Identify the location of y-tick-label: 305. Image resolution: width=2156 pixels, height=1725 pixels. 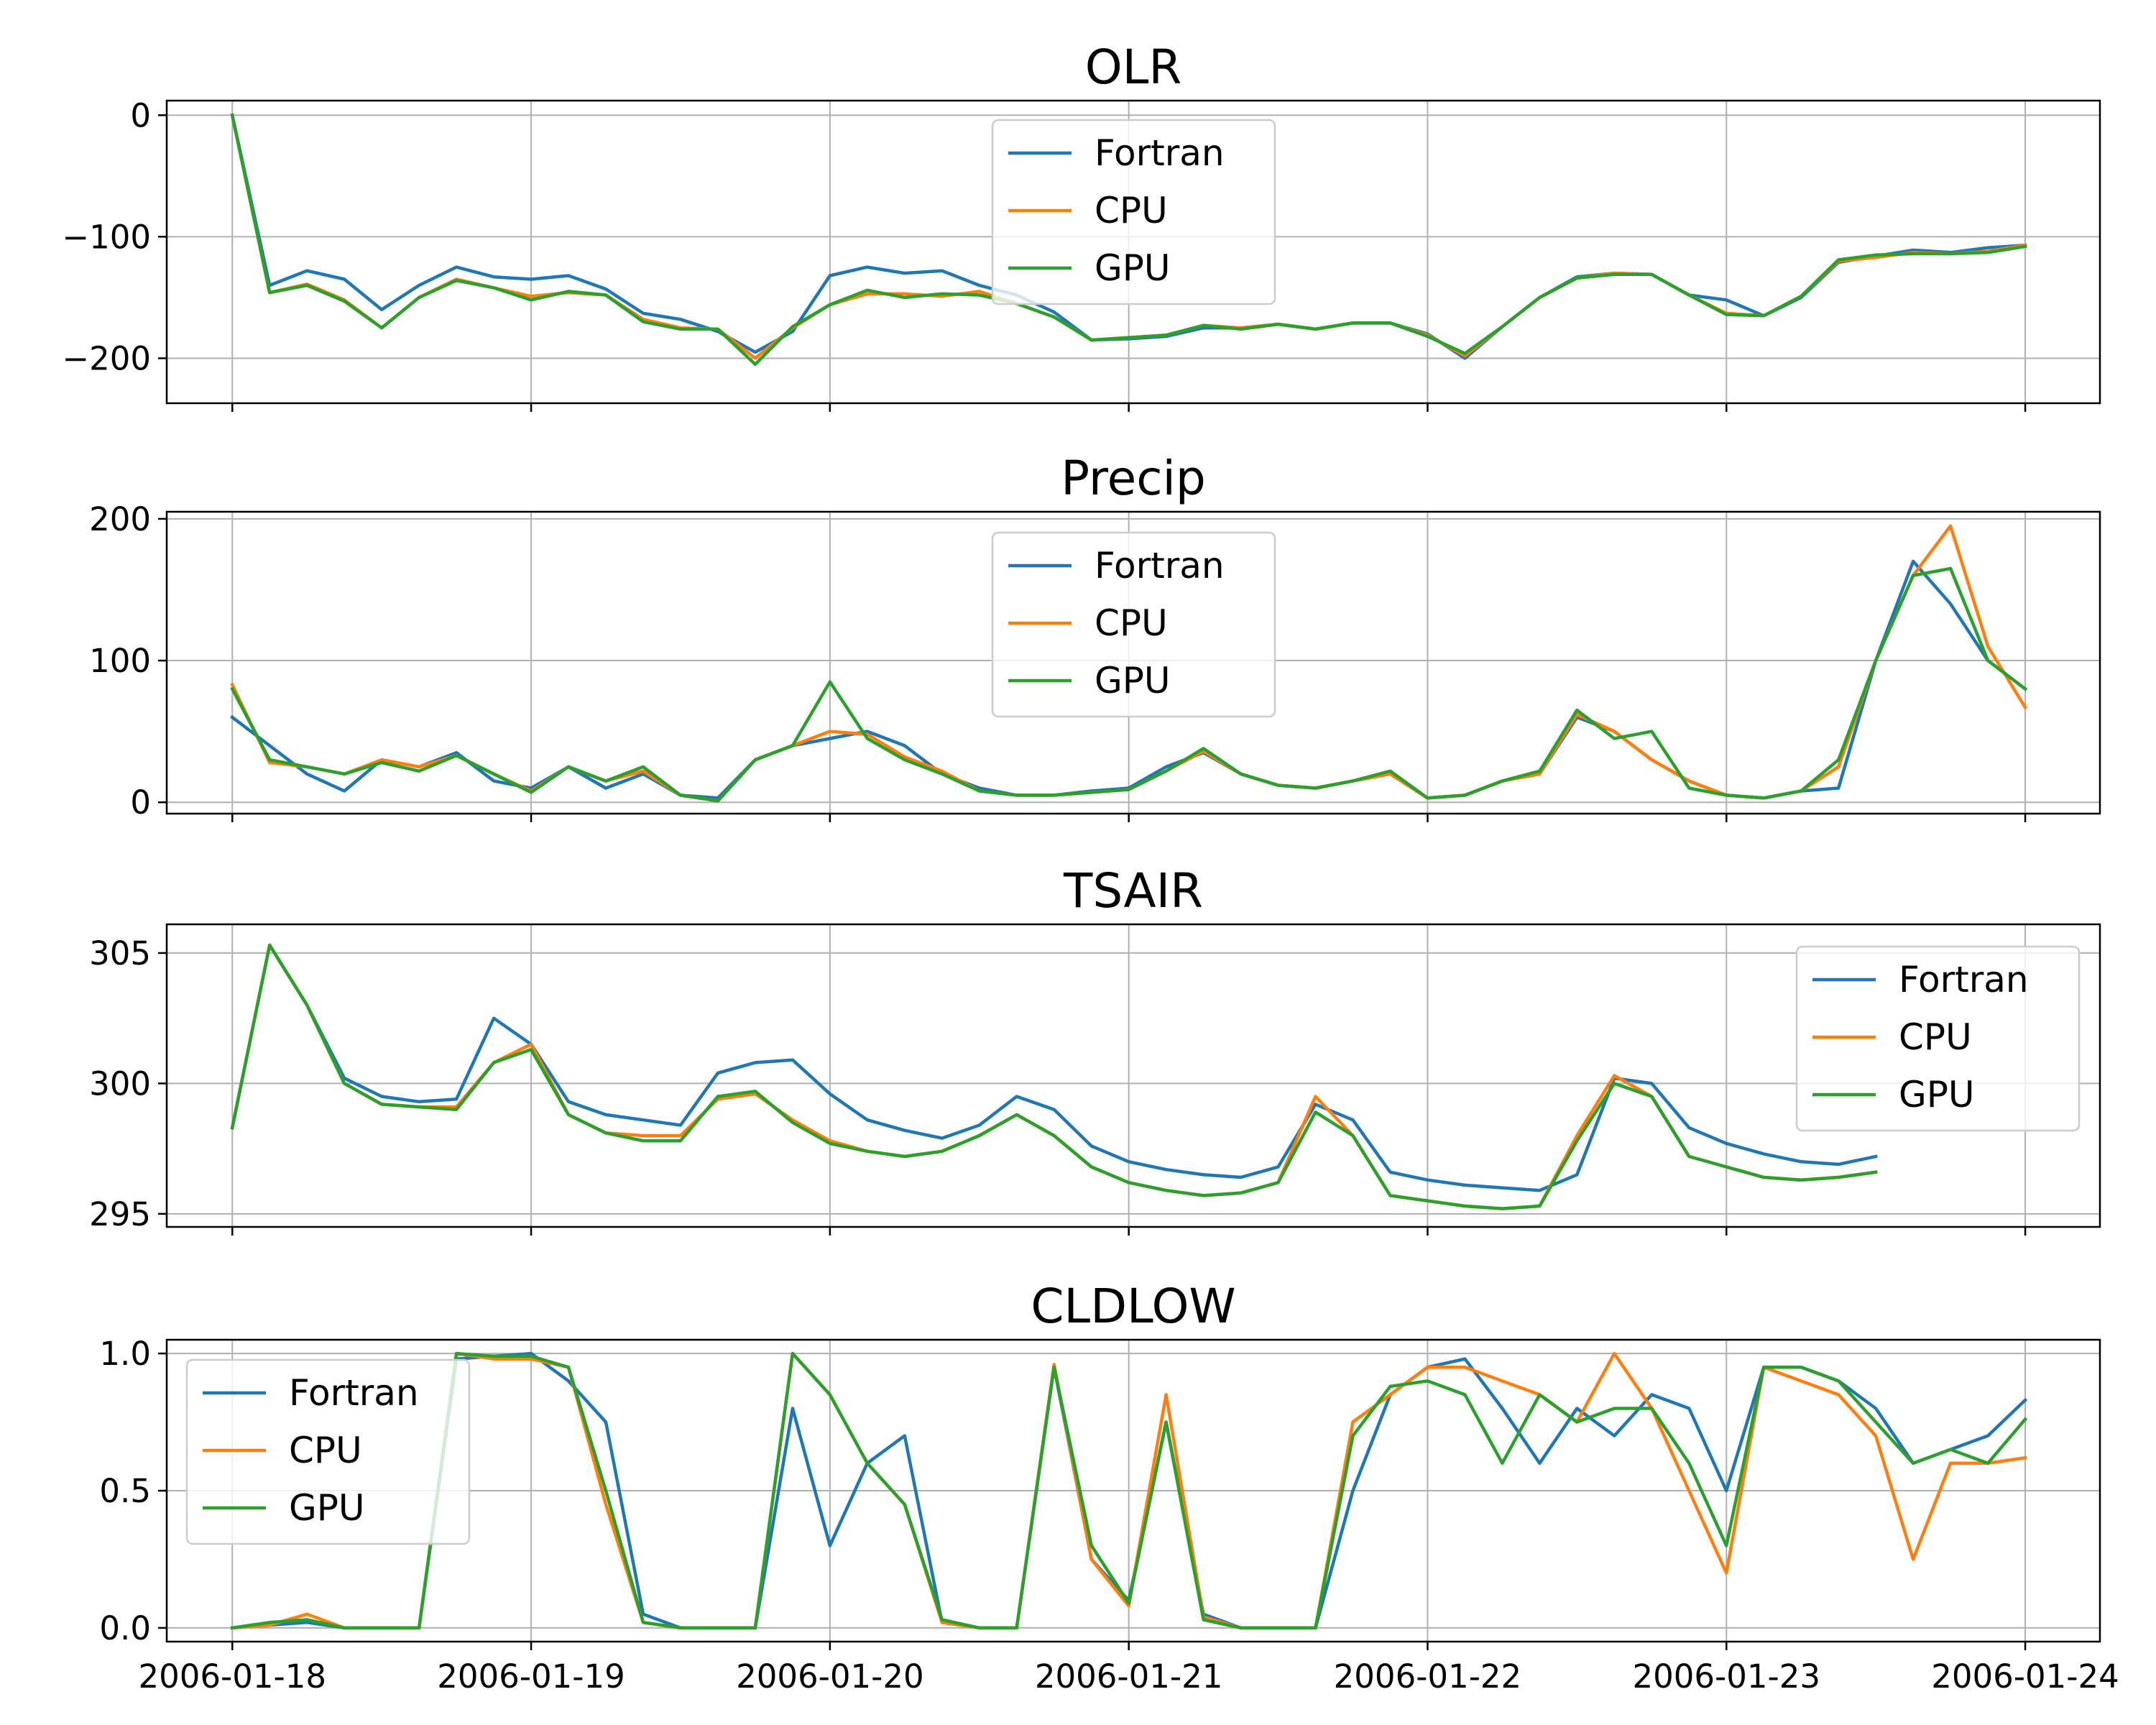
(120, 953).